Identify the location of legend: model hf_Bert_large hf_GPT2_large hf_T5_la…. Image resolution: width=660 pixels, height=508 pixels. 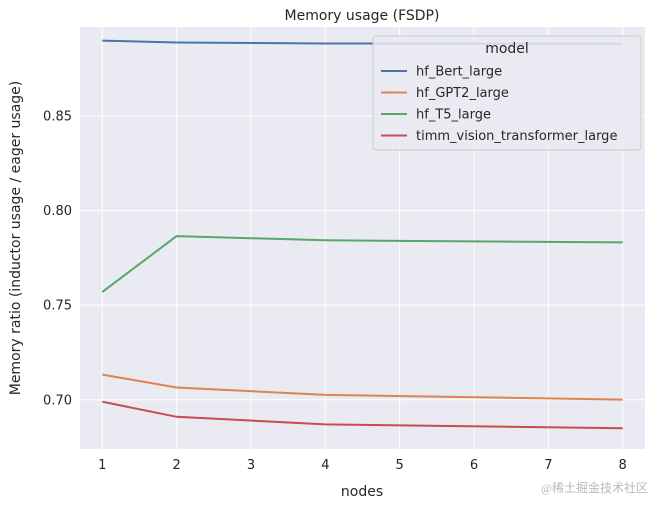
(507, 93).